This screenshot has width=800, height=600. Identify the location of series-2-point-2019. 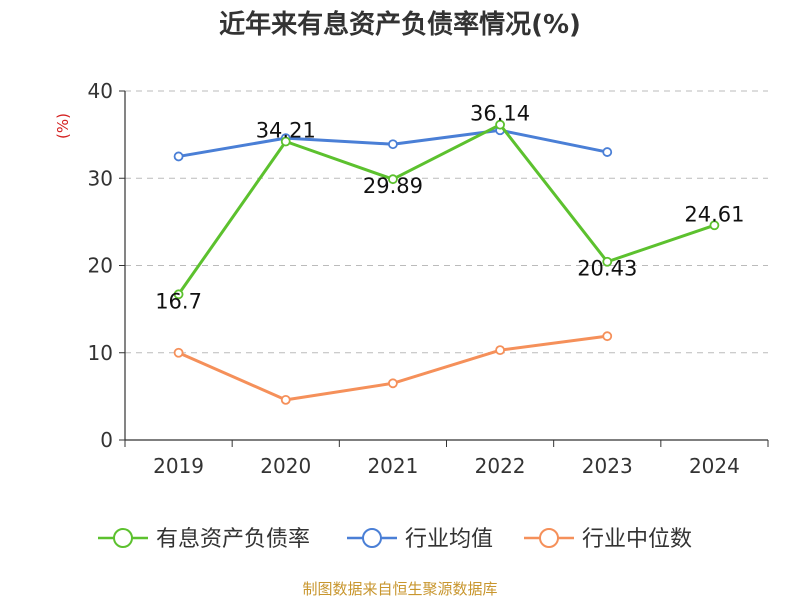
(178, 352).